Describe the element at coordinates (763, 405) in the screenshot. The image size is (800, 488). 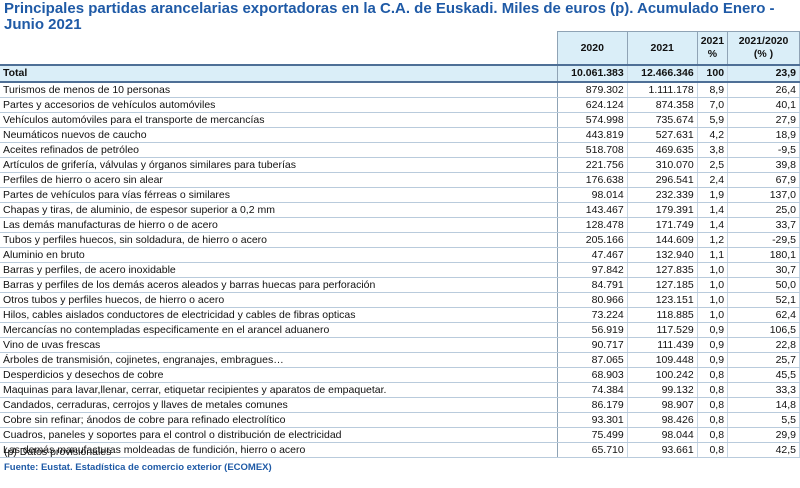
I see `row-change: 14,8` at that location.